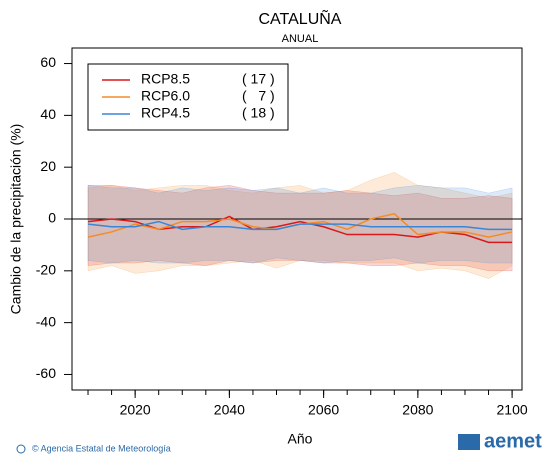 Image resolution: width=550 pixels, height=467 pixels. I want to click on x-tick-label: 2020, so click(135, 410).